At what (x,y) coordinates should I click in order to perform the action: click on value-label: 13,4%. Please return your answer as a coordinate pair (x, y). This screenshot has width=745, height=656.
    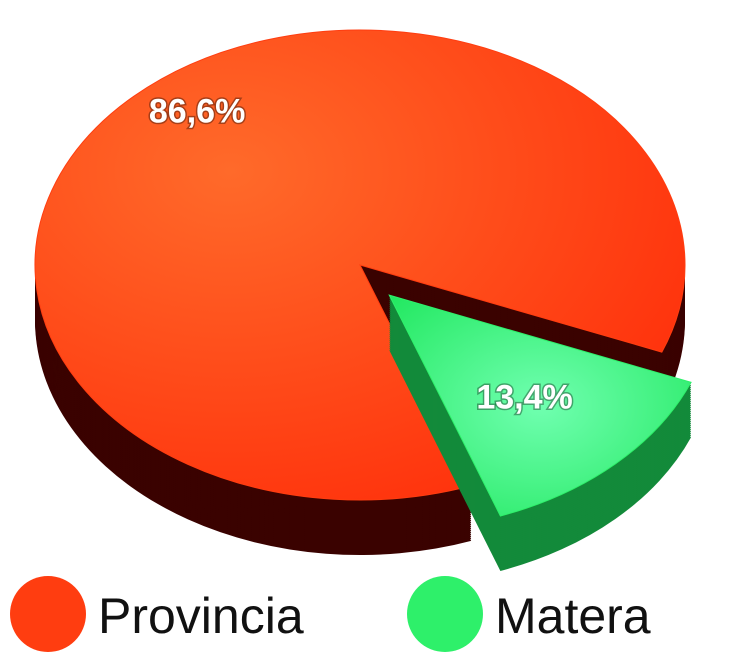
    Looking at the image, I should click on (524, 398).